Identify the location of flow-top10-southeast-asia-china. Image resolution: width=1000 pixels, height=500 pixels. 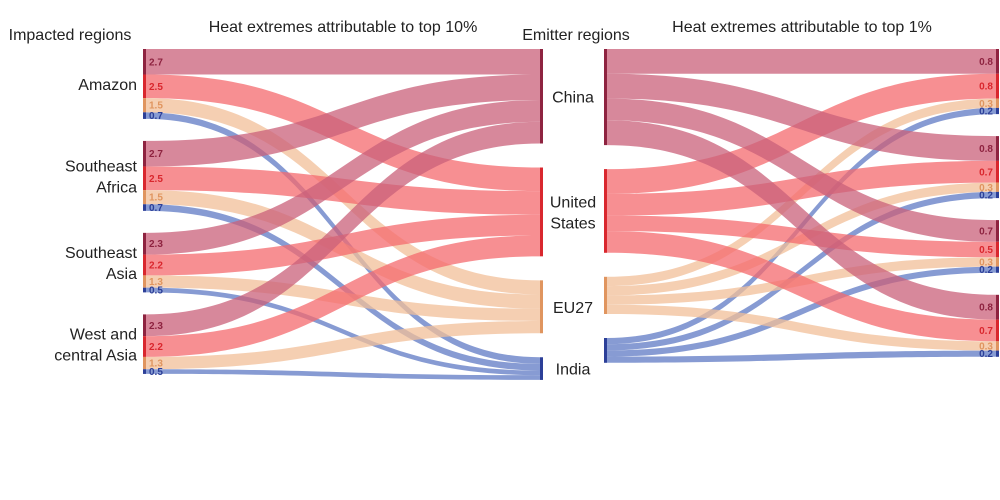
(343, 177).